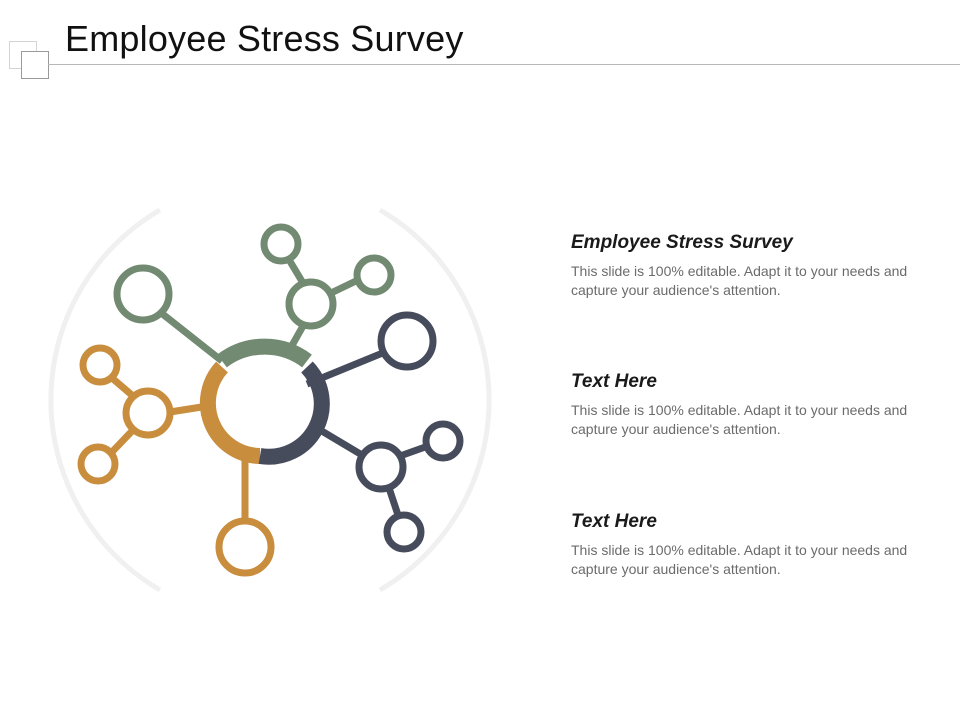  Describe the element at coordinates (264, 38) in the screenshot. I see `slide-title: Employee Stress Survey` at that location.